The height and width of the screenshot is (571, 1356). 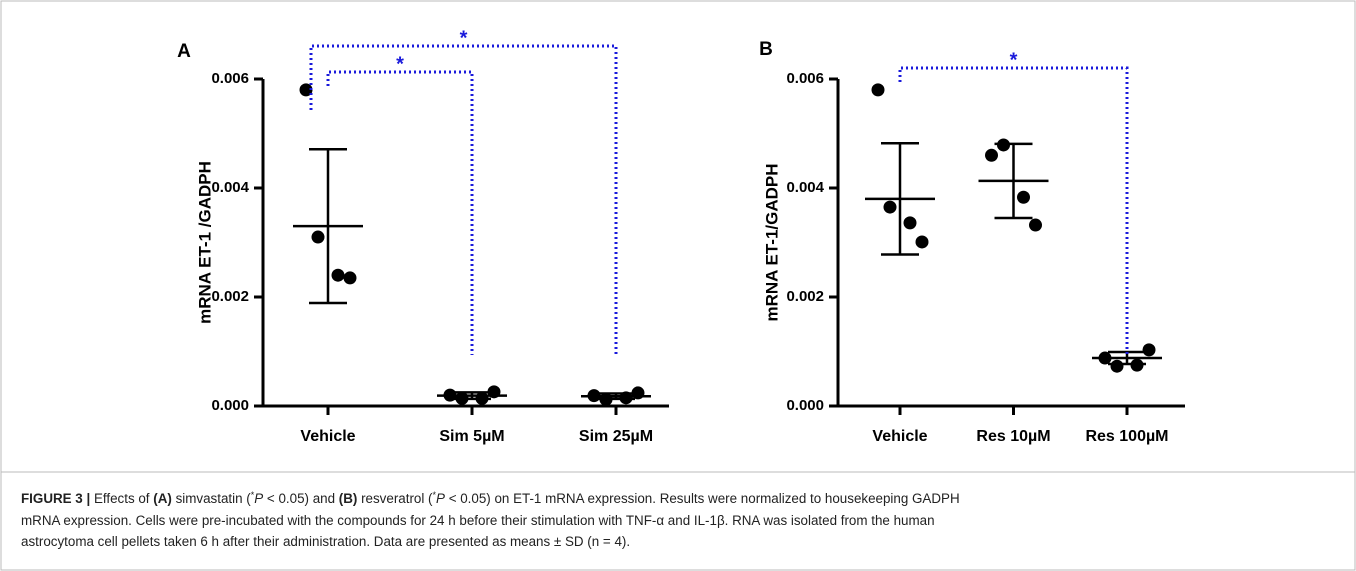 What do you see at coordinates (204, 242) in the screenshot?
I see `y-axis-label: mRNA ET-1 /GADPH` at bounding box center [204, 242].